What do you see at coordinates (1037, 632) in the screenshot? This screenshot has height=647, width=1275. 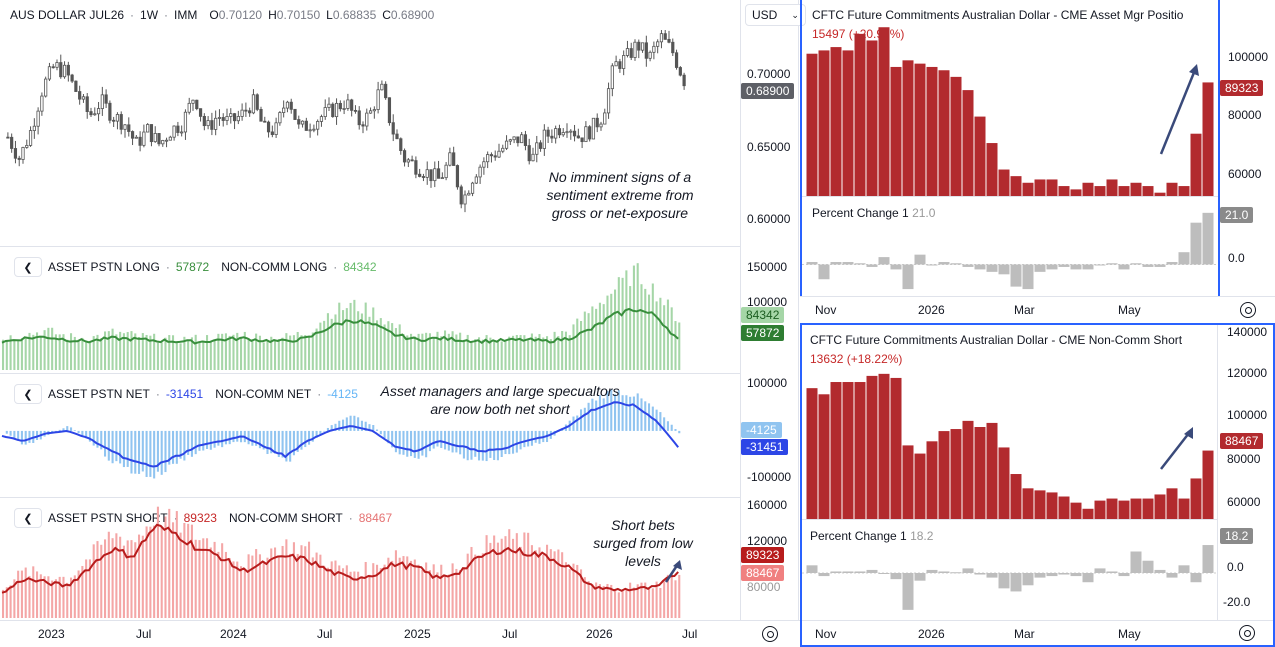 I see `noncomm-short-time-axis: Nov 2026 Mar May` at bounding box center [1037, 632].